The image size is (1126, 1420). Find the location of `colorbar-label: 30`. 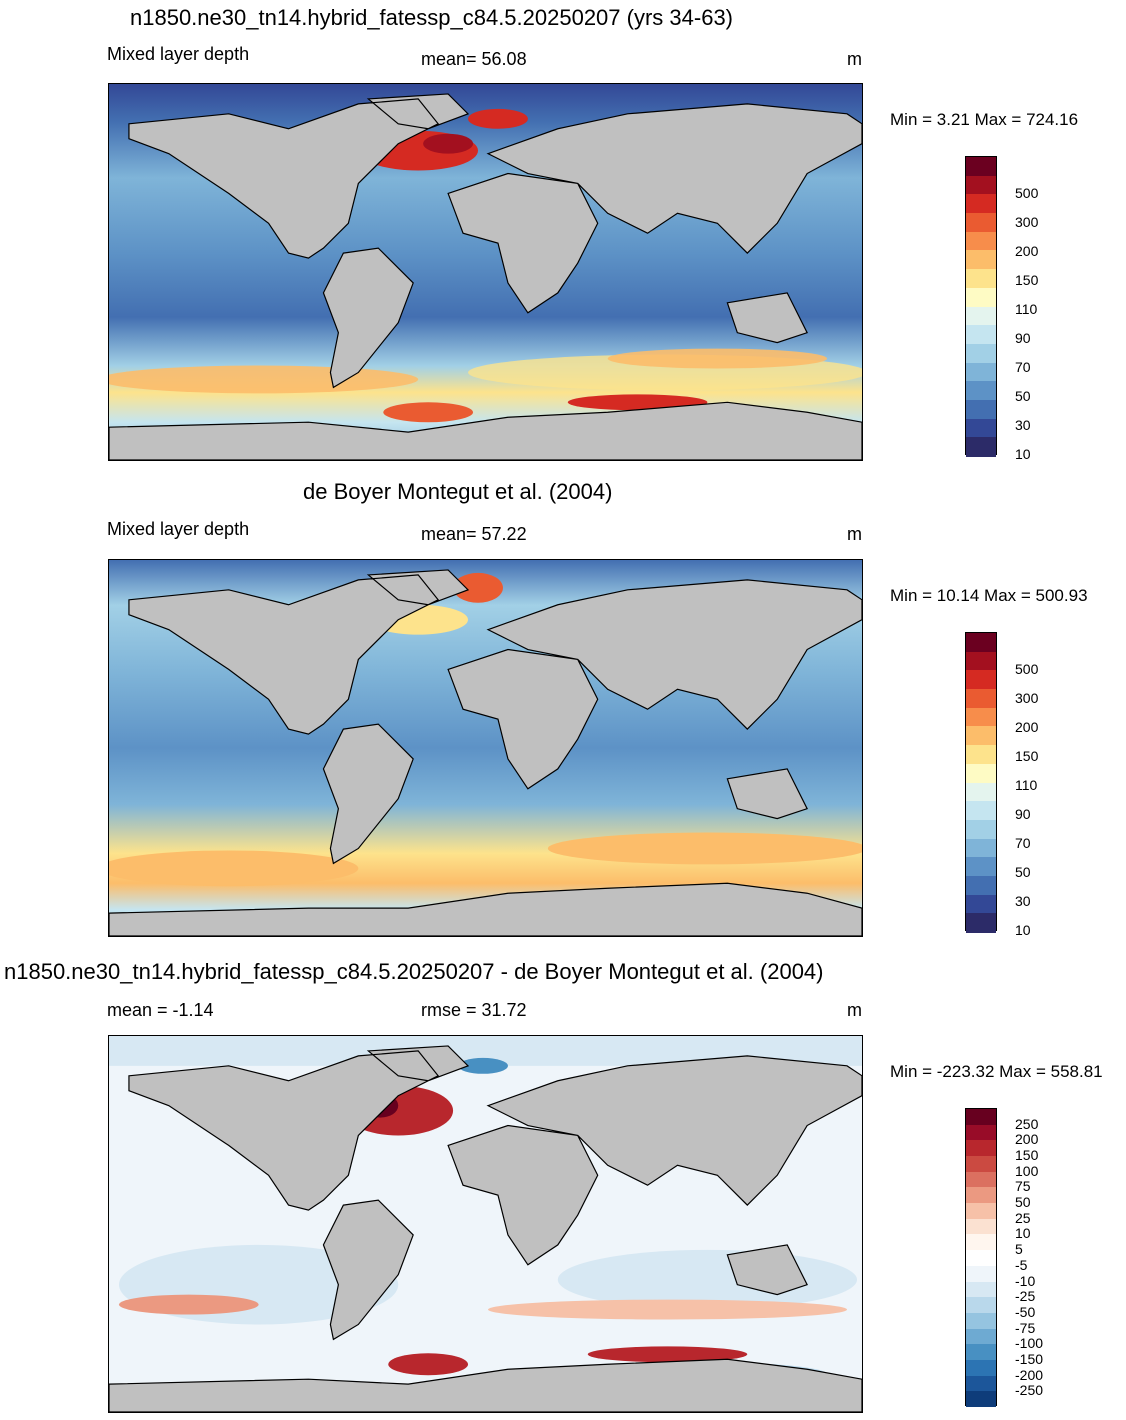

colorbar-label: 30 is located at coordinates (1023, 425).